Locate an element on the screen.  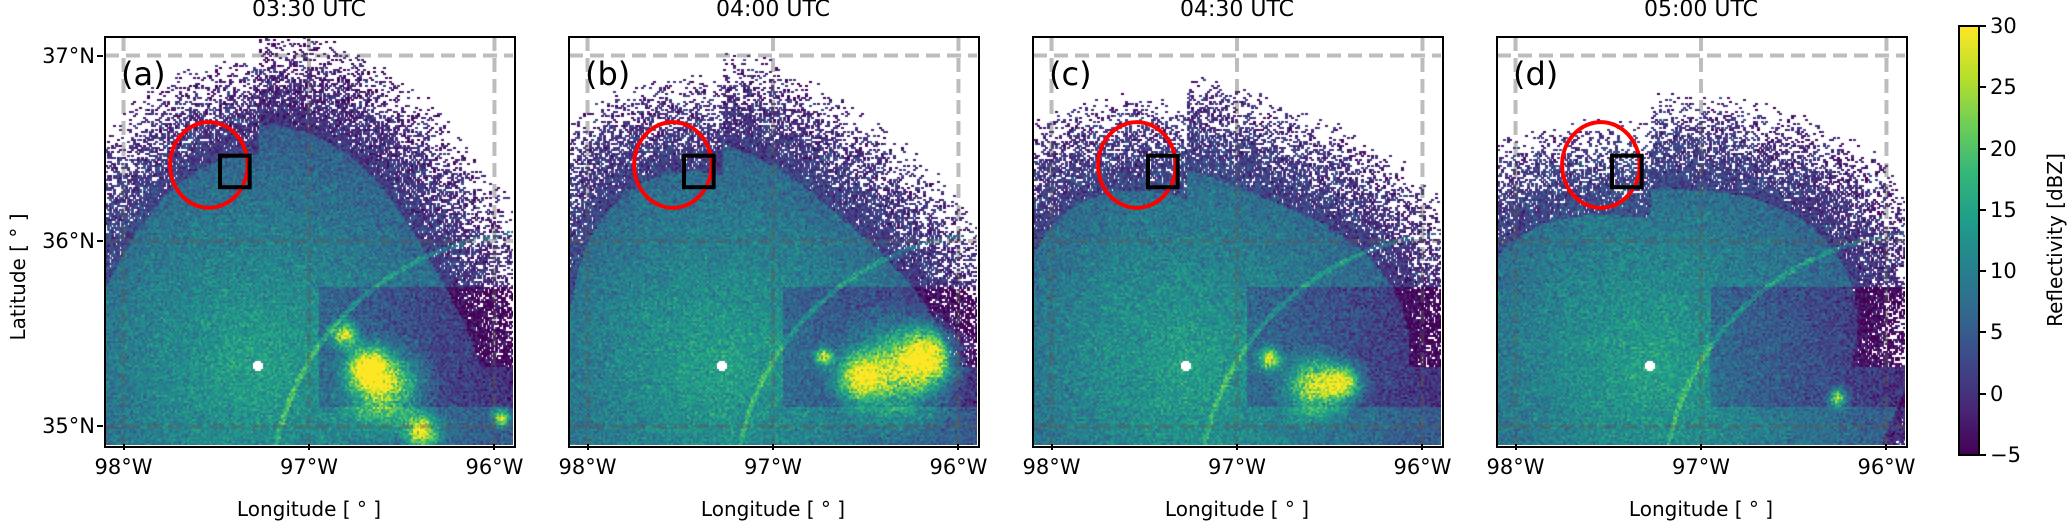
y-axis-label-text: Latitude [ ° ] is located at coordinates (18, 277).